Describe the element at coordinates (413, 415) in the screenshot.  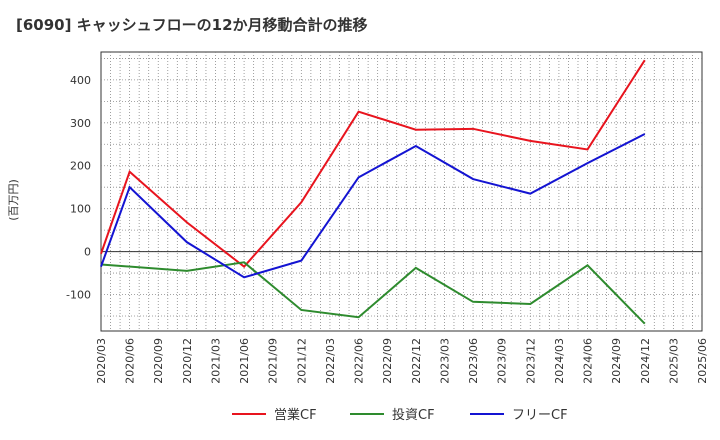
I see `legend-label: 投資CF` at that location.